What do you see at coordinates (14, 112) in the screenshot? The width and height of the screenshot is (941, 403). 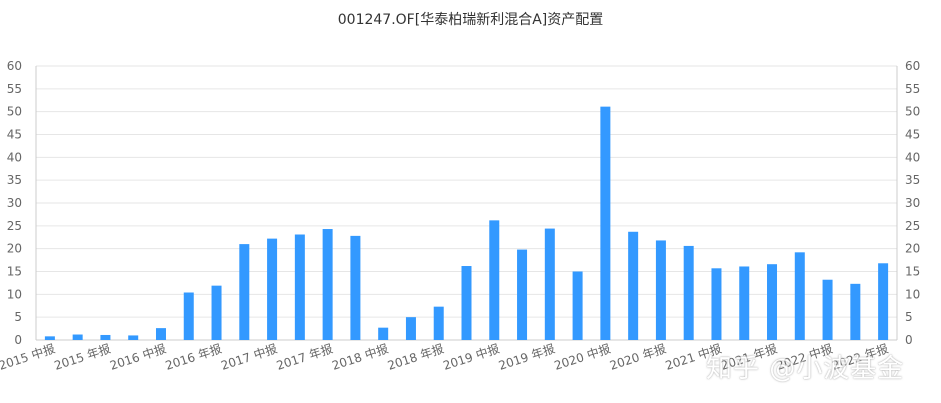 I see `y-tick-label: 50` at bounding box center [14, 112].